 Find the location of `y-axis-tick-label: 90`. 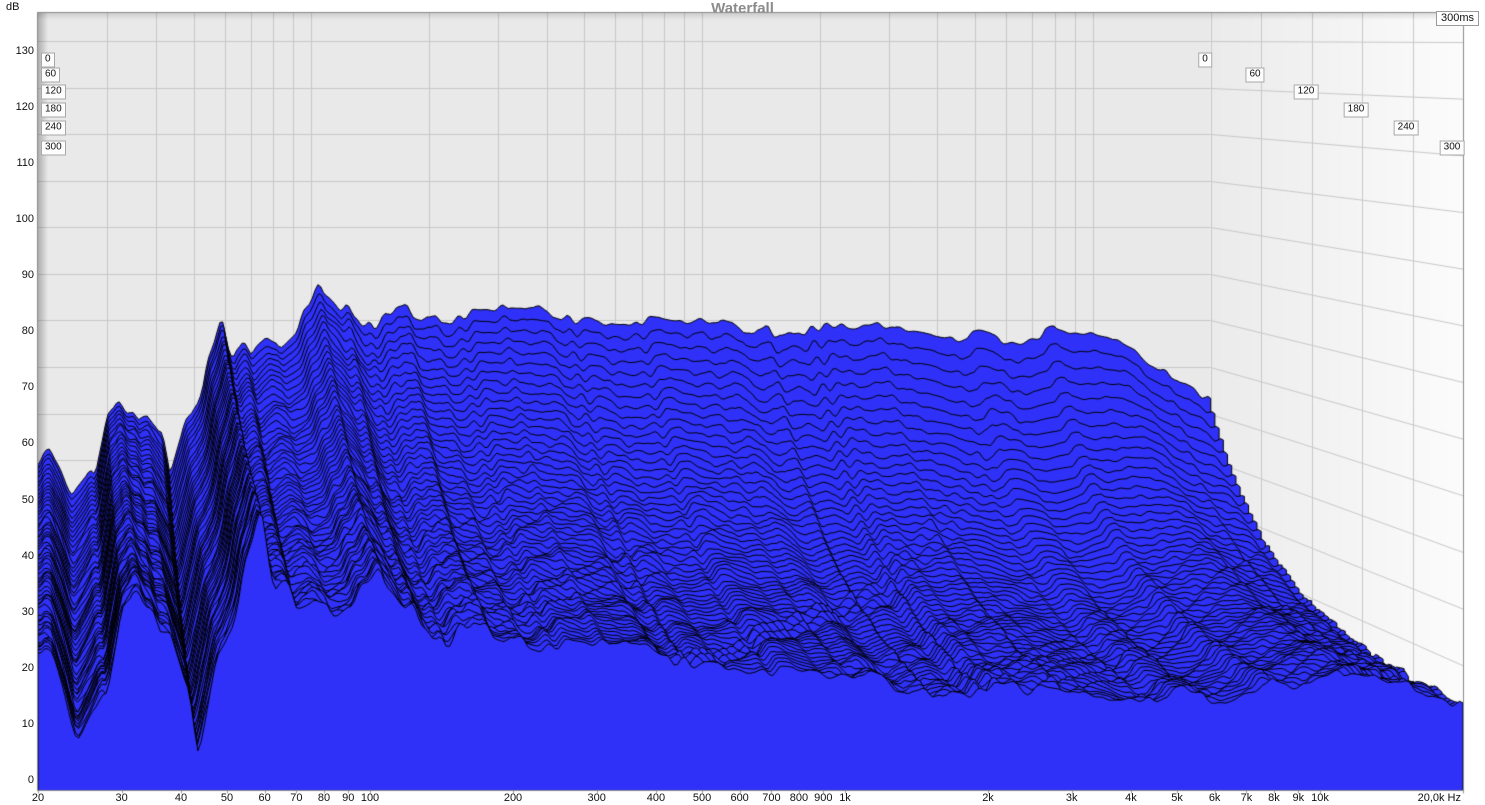

y-axis-tick-label: 90 is located at coordinates (27, 275).